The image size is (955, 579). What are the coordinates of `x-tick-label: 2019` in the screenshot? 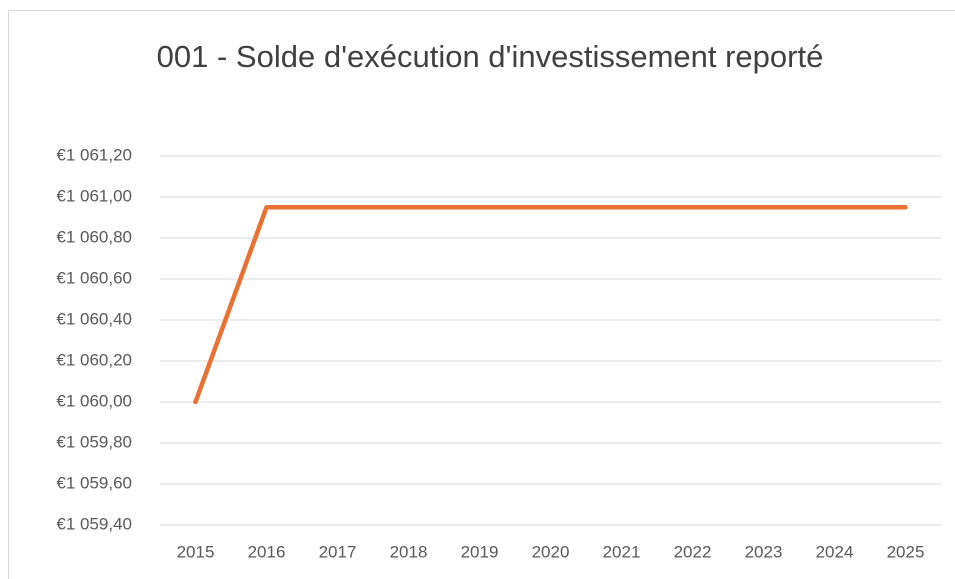 It's located at (480, 551).